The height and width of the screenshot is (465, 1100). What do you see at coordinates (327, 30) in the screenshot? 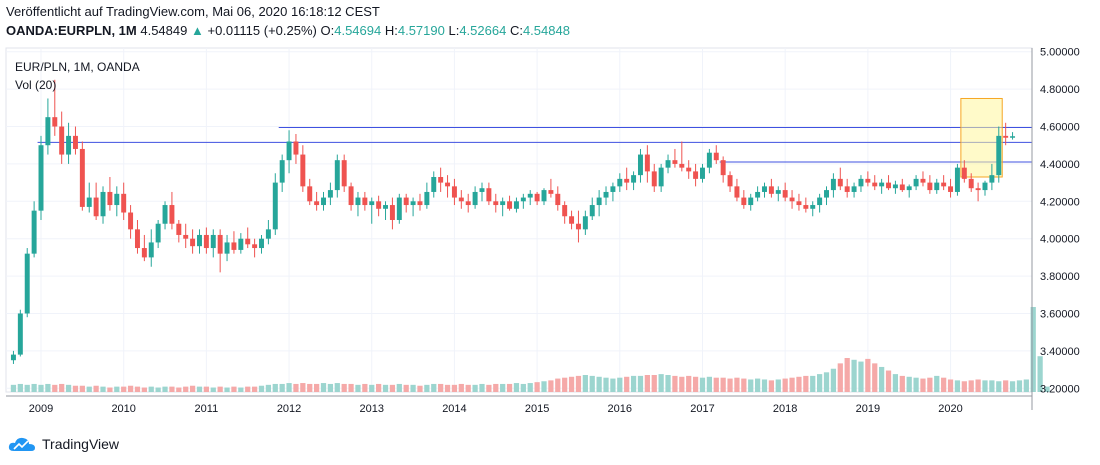
I see `open-label: O:` at bounding box center [327, 30].